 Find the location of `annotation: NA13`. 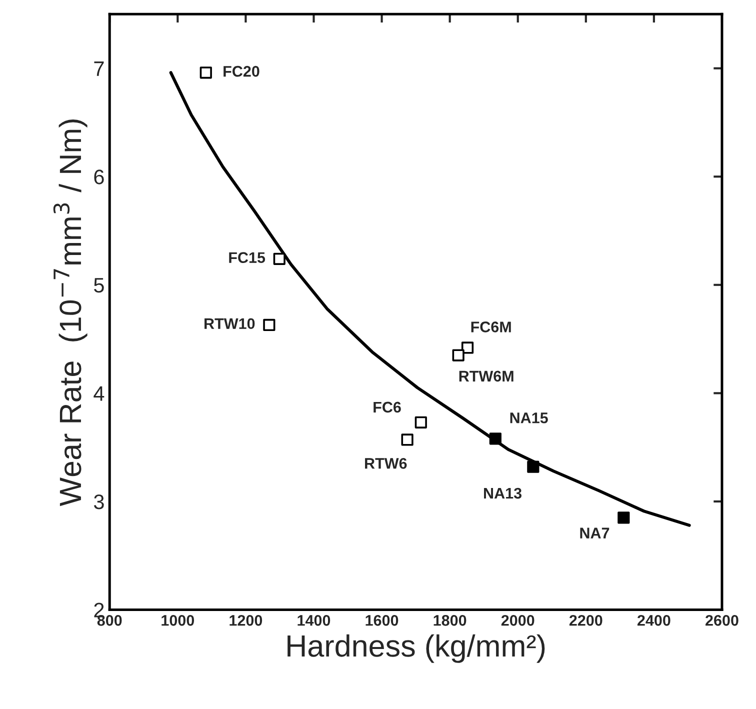

annotation: NA13 is located at coordinates (503, 493).